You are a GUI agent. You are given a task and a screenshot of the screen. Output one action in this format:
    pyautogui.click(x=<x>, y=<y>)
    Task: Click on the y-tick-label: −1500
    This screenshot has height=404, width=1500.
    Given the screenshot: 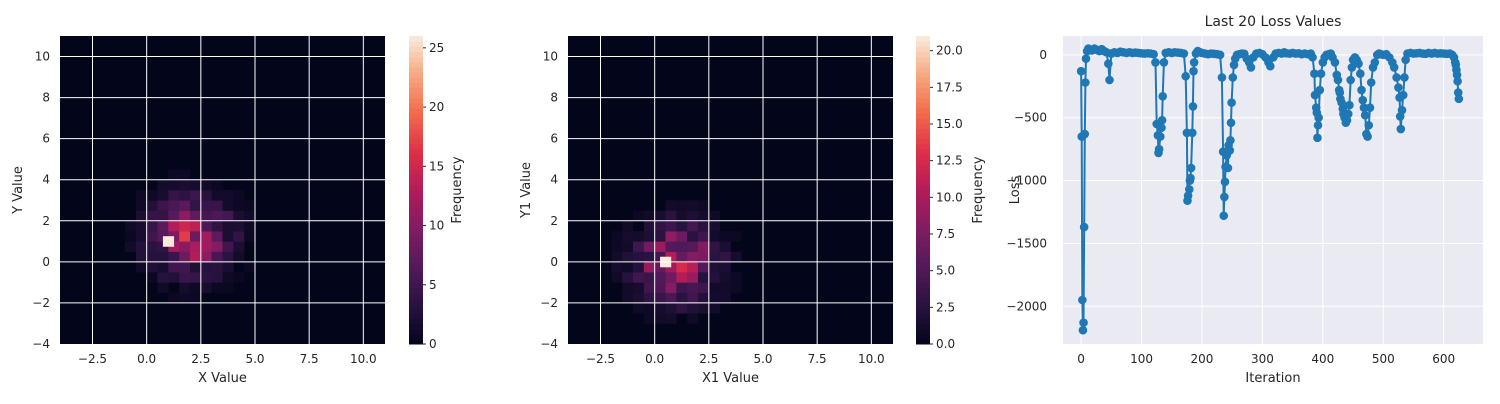 What is the action you would take?
    pyautogui.click(x=1026, y=243)
    